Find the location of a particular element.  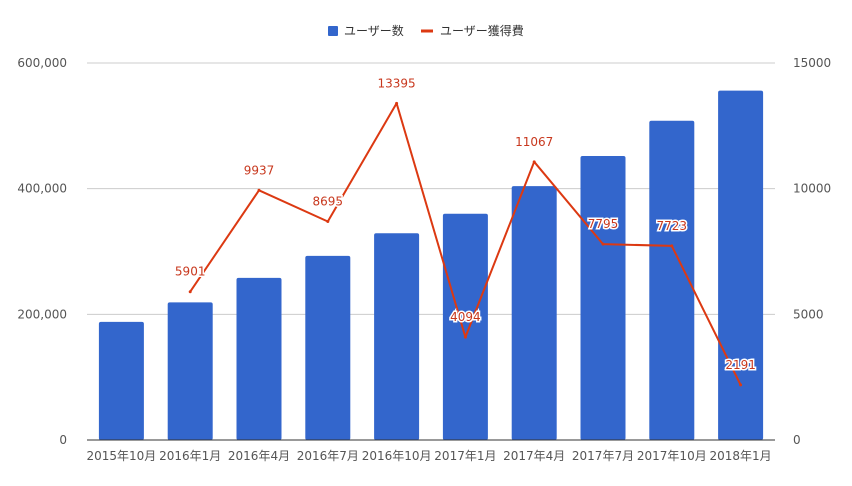

y-left-tick-label: 400,000 is located at coordinates (42, 189).